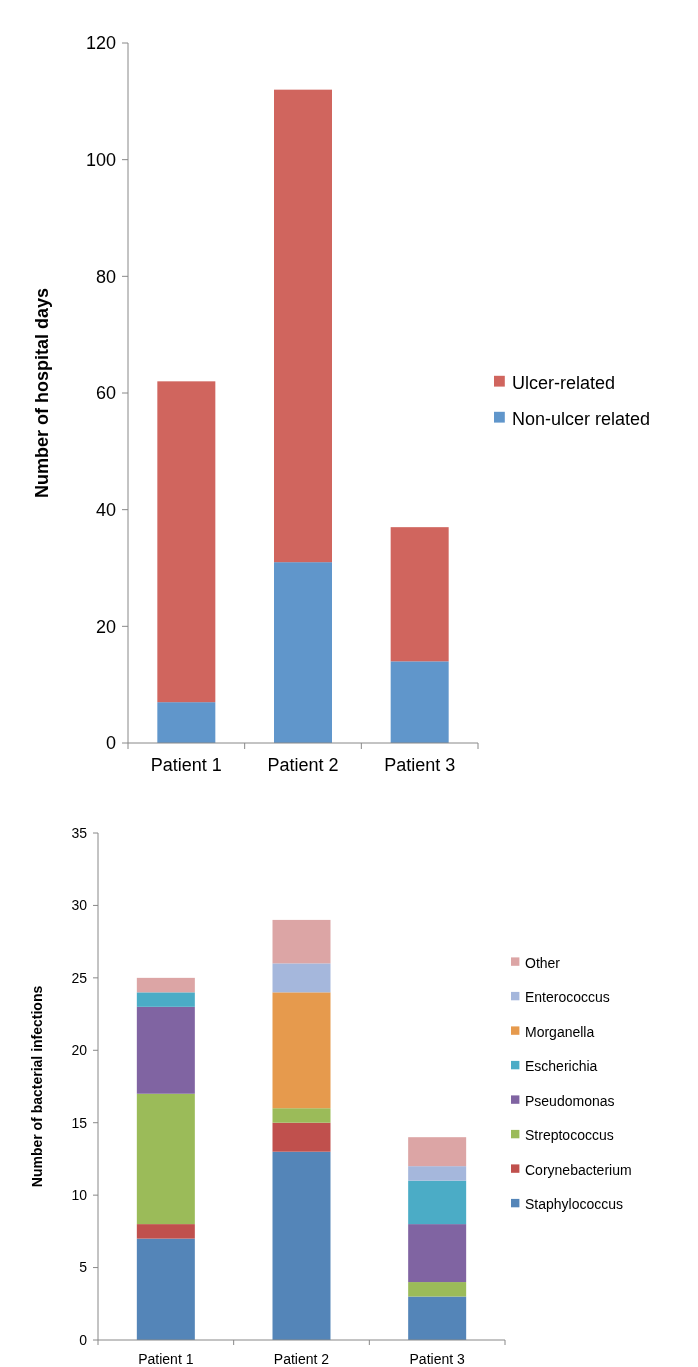 The image size is (698, 1367). I want to click on y-tick-label: 10, so click(79, 1195).